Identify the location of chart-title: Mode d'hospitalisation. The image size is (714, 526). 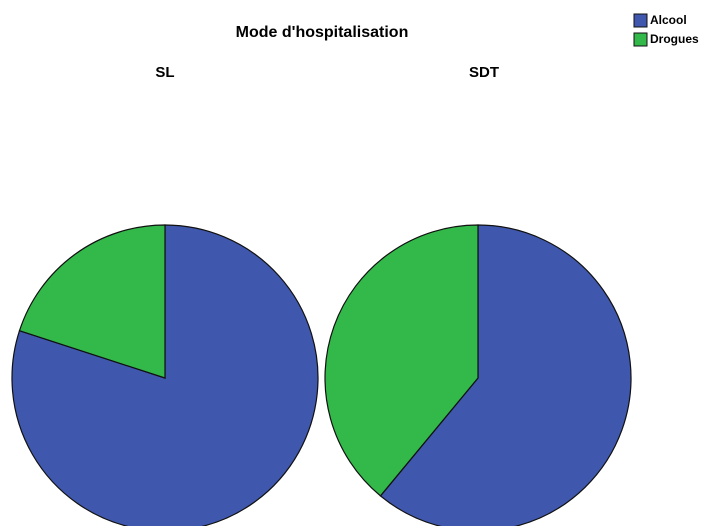
(322, 32).